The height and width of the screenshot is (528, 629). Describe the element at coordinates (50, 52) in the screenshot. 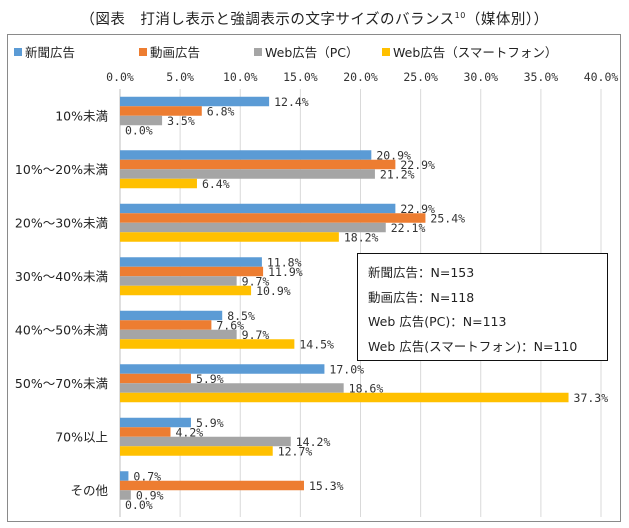

I see `legend-label: 新聞広告` at that location.